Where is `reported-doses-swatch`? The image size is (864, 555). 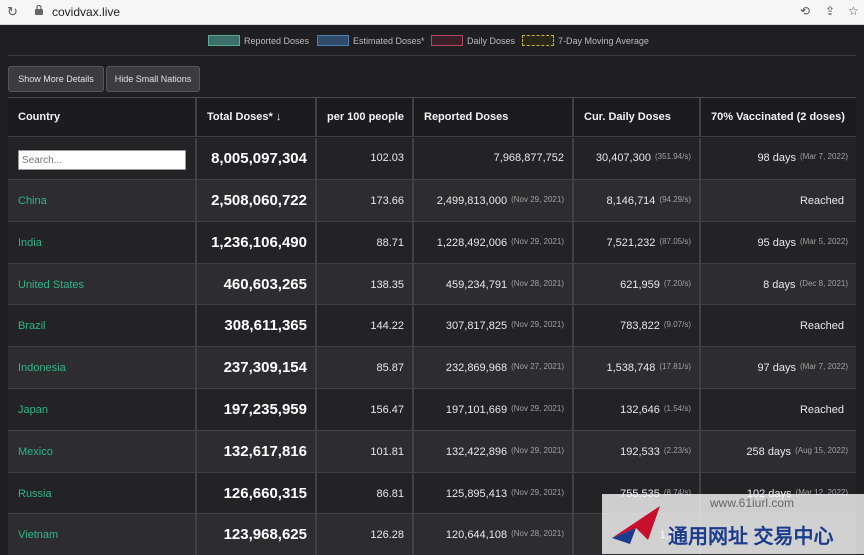 reported-doses-swatch is located at coordinates (224, 40).